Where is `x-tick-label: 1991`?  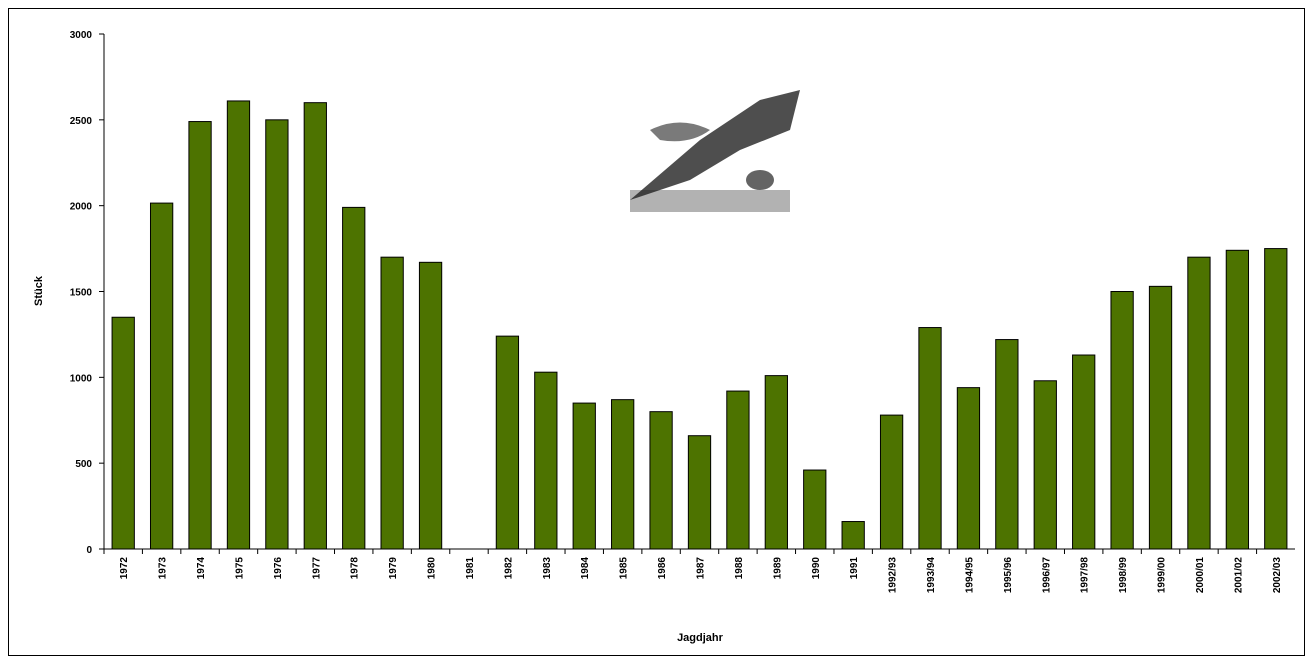
x-tick-label: 1991 is located at coordinates (854, 568).